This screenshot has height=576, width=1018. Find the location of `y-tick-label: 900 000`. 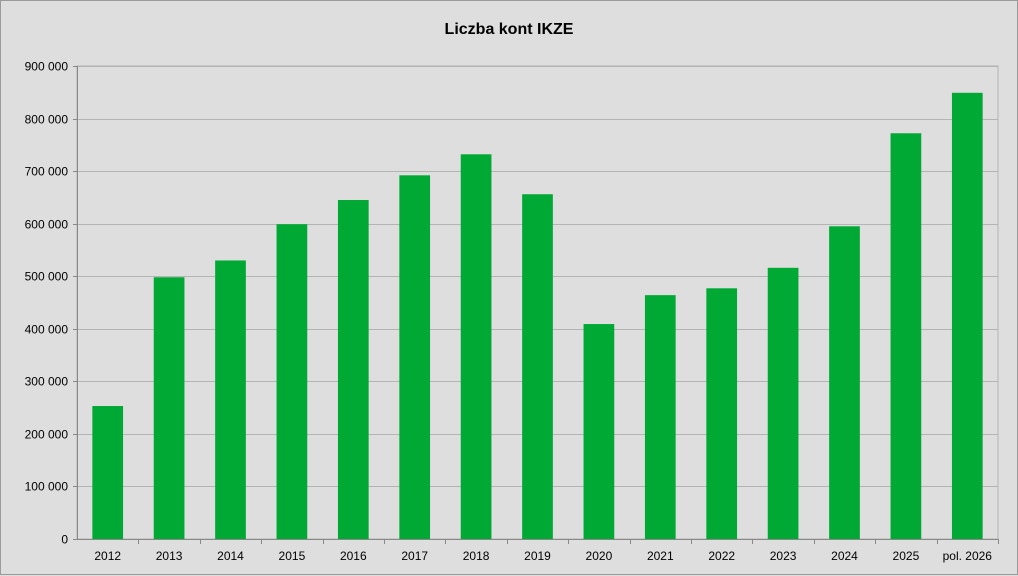

y-tick-label: 900 000 is located at coordinates (47, 67).